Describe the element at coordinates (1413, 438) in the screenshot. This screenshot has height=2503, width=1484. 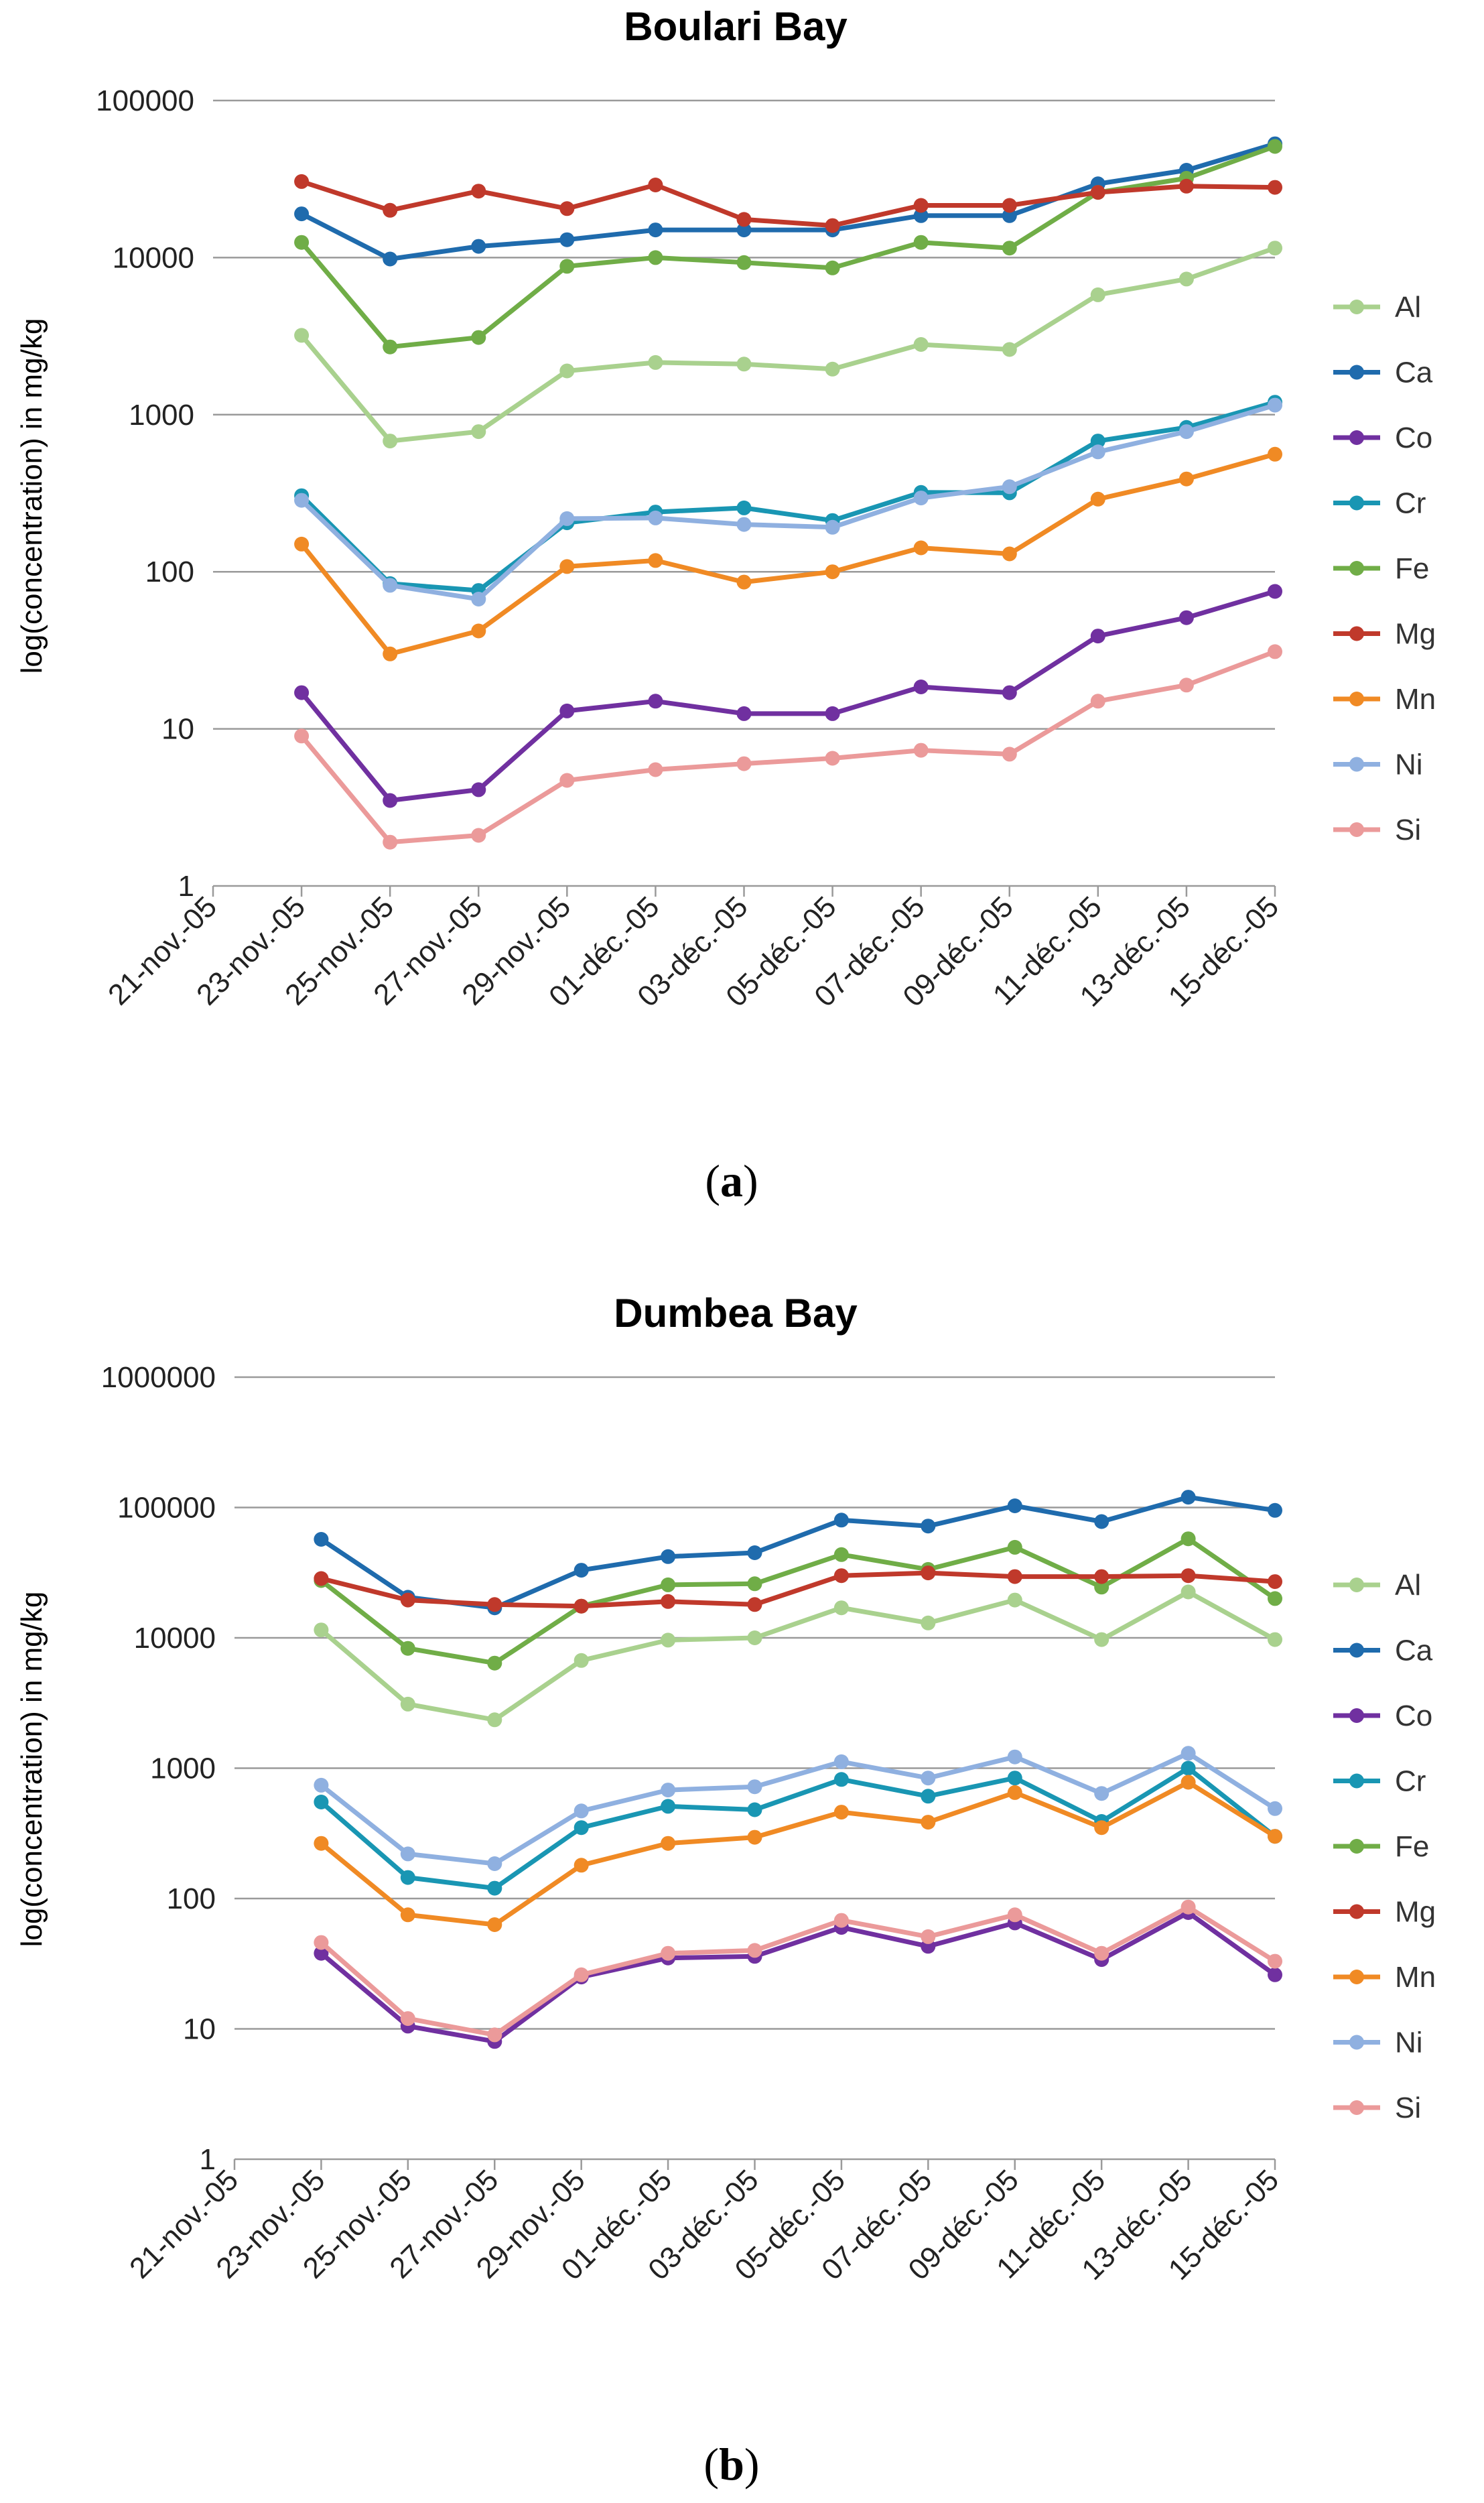
I see `legend-label-co: Co` at that location.